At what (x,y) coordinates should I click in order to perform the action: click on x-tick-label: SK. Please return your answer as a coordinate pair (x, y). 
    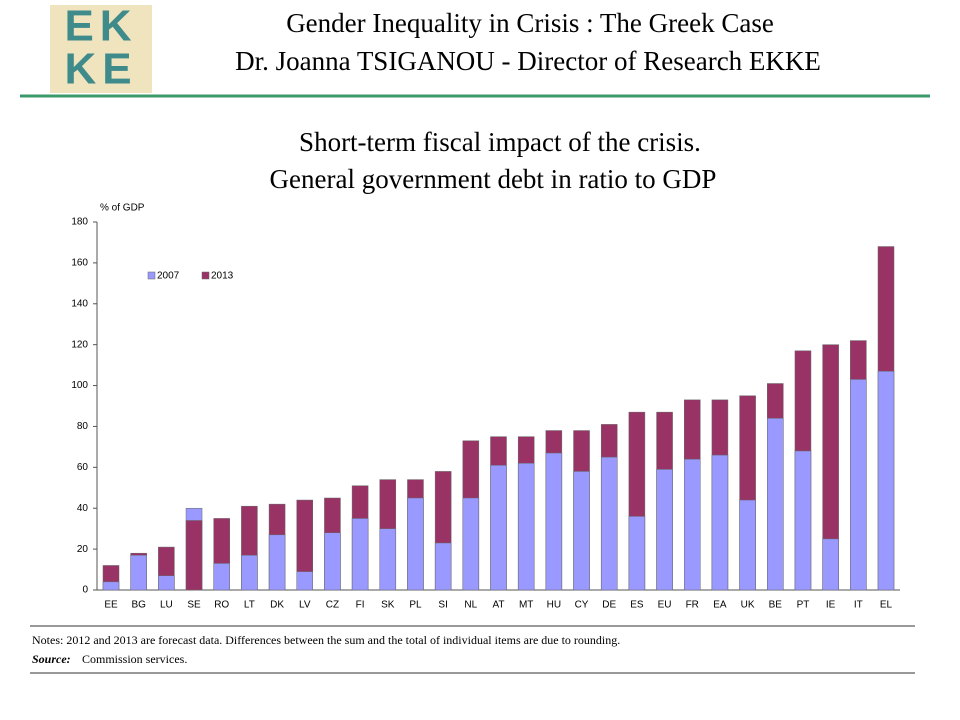
    Looking at the image, I should click on (388, 605).